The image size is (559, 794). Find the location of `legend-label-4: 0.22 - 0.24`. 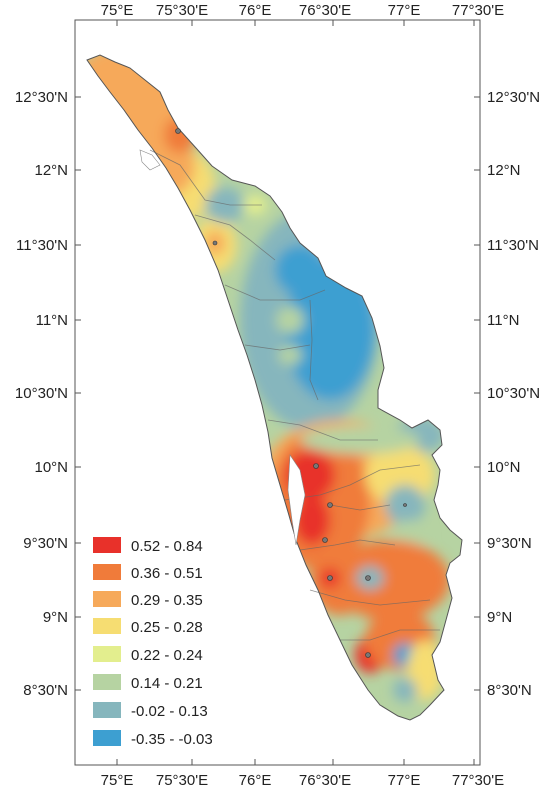

legend-label-4: 0.22 - 0.24 is located at coordinates (167, 655).